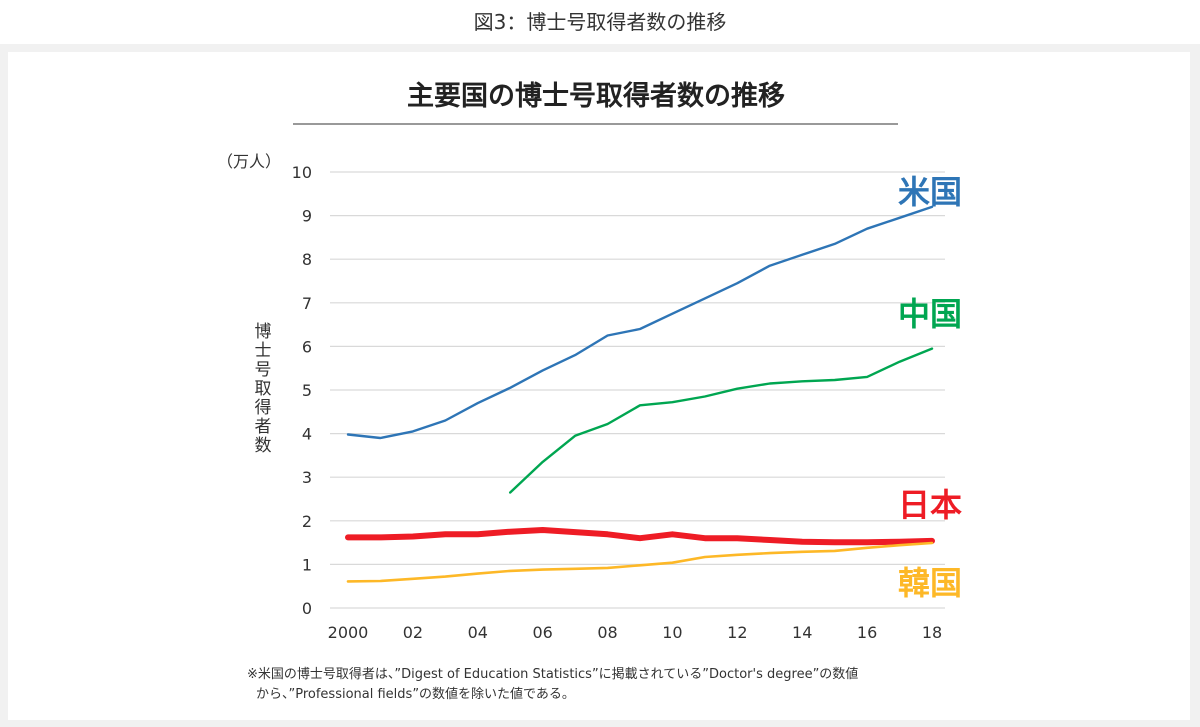 The height and width of the screenshot is (727, 1200). Describe the element at coordinates (542, 632) in the screenshot. I see `x-tick-label: 06` at that location.